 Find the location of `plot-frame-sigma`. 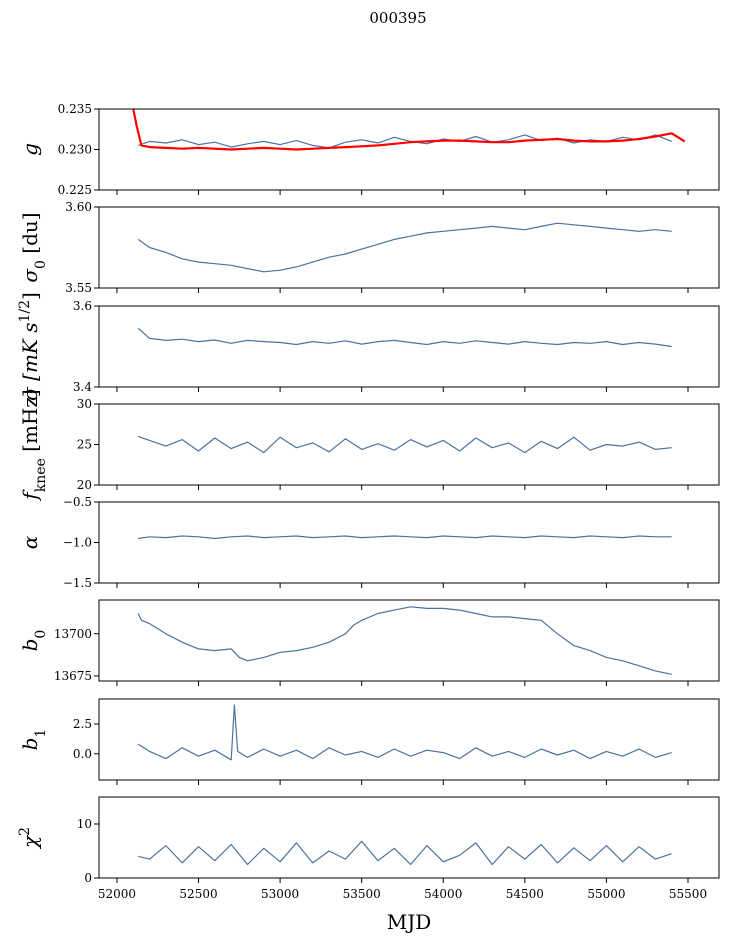

plot-frame-sigma is located at coordinates (409, 346).